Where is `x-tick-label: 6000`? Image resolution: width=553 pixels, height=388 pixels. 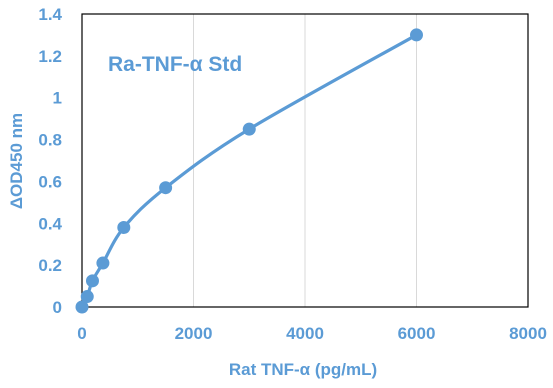
x-tick-label: 6000 is located at coordinates (417, 333).